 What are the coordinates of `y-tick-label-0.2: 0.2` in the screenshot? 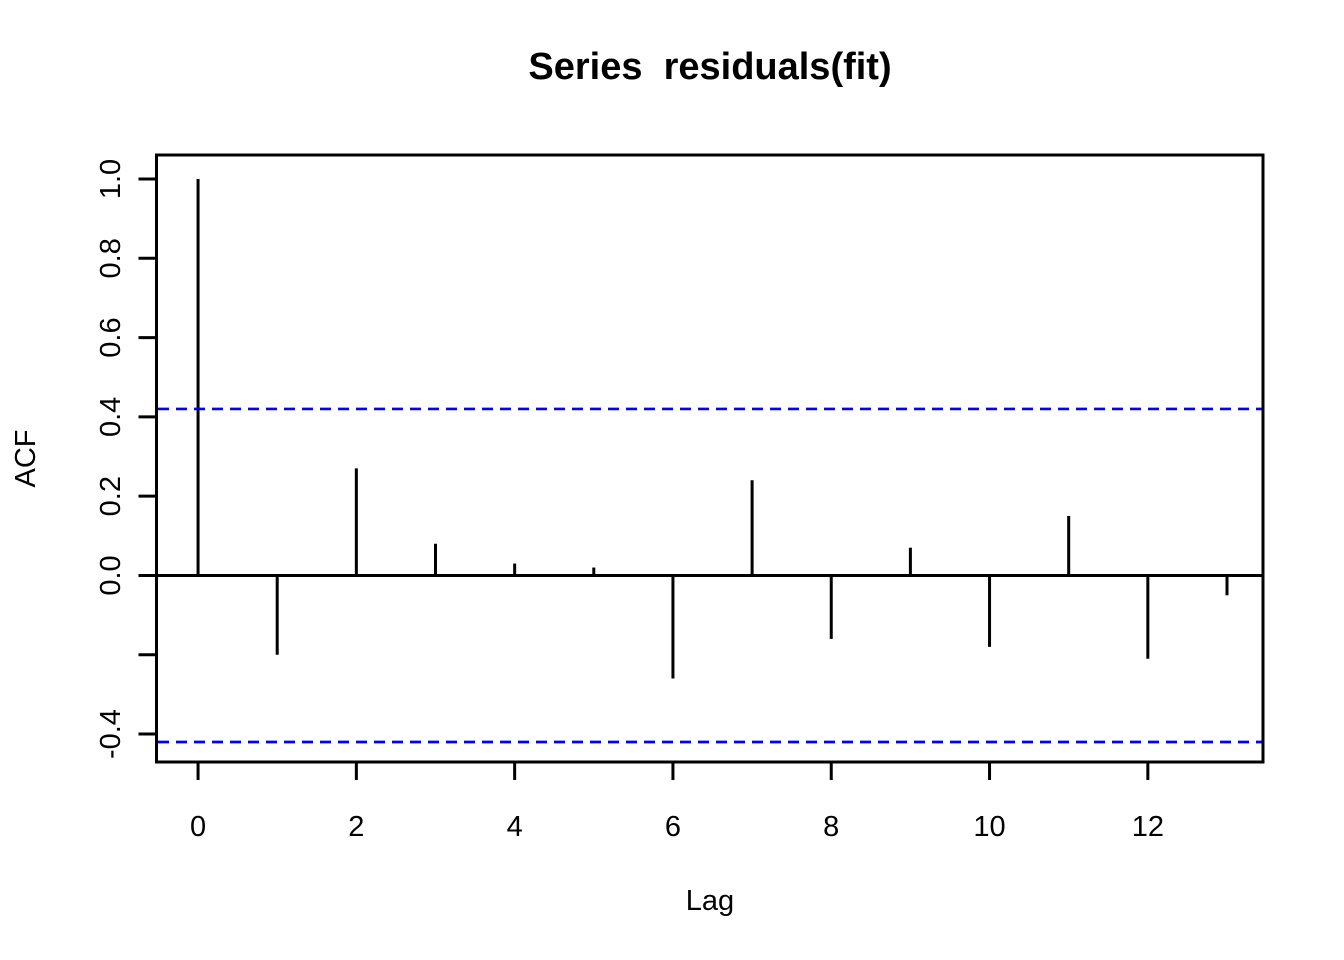 It's located at (111, 496).